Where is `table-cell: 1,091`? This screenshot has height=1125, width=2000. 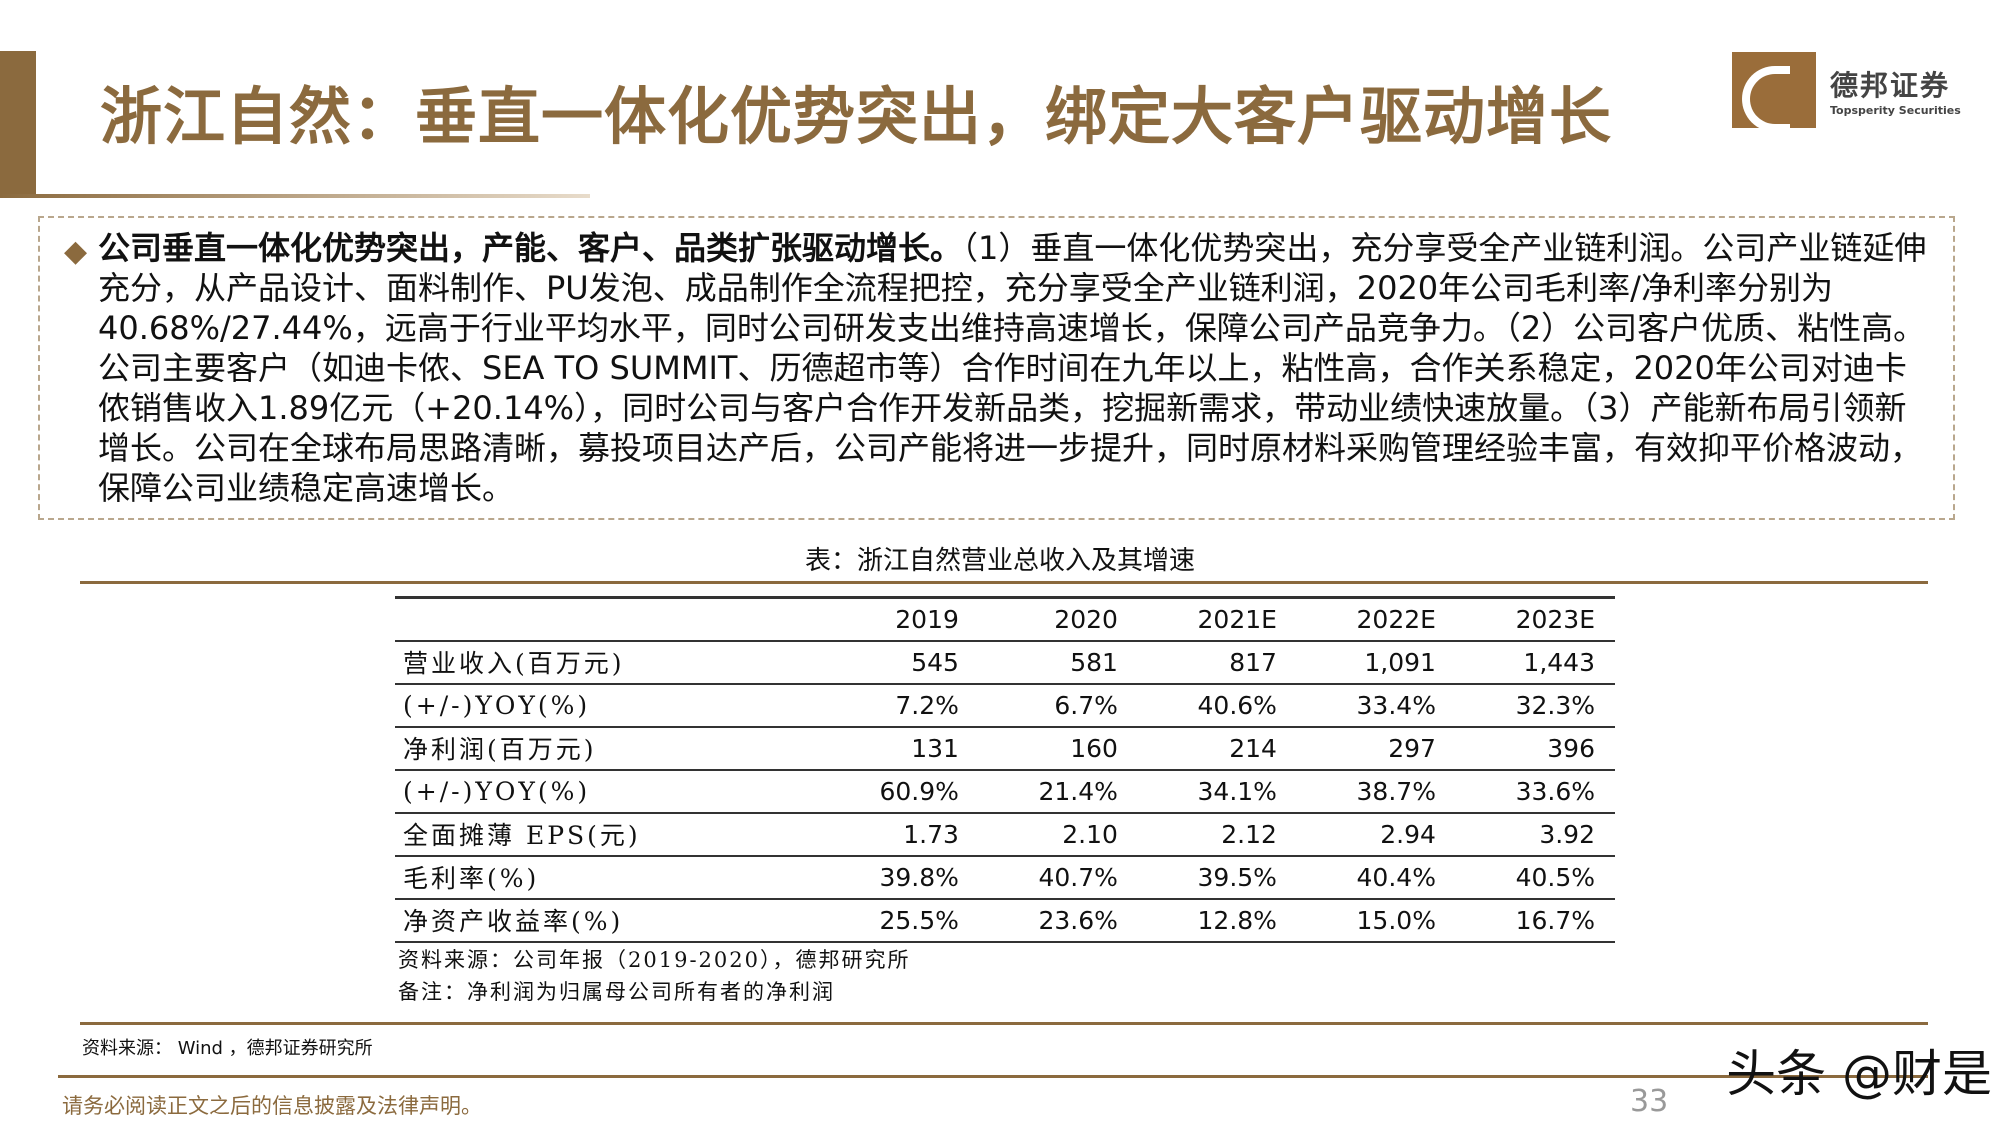
table-cell: 1,091 is located at coordinates (1400, 662).